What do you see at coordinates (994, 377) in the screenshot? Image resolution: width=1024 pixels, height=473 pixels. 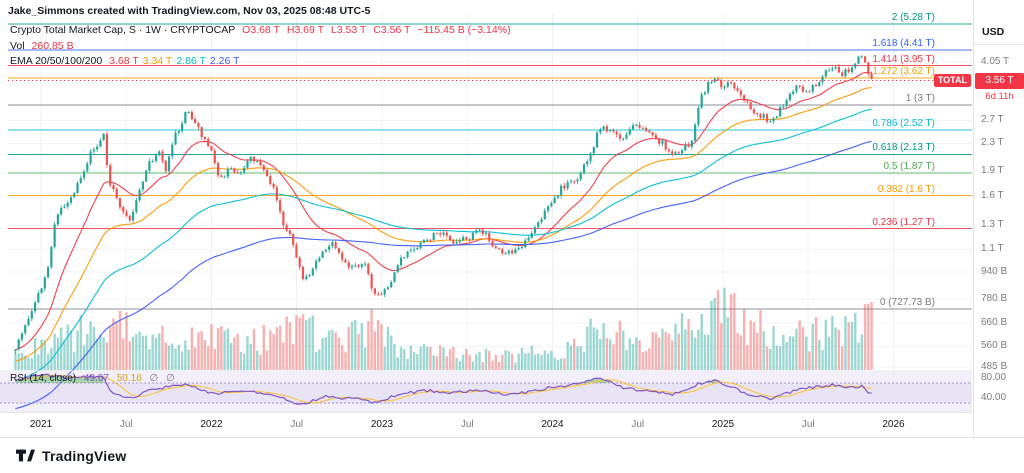 I see `rsi-tick-label: 80.00` at bounding box center [994, 377].